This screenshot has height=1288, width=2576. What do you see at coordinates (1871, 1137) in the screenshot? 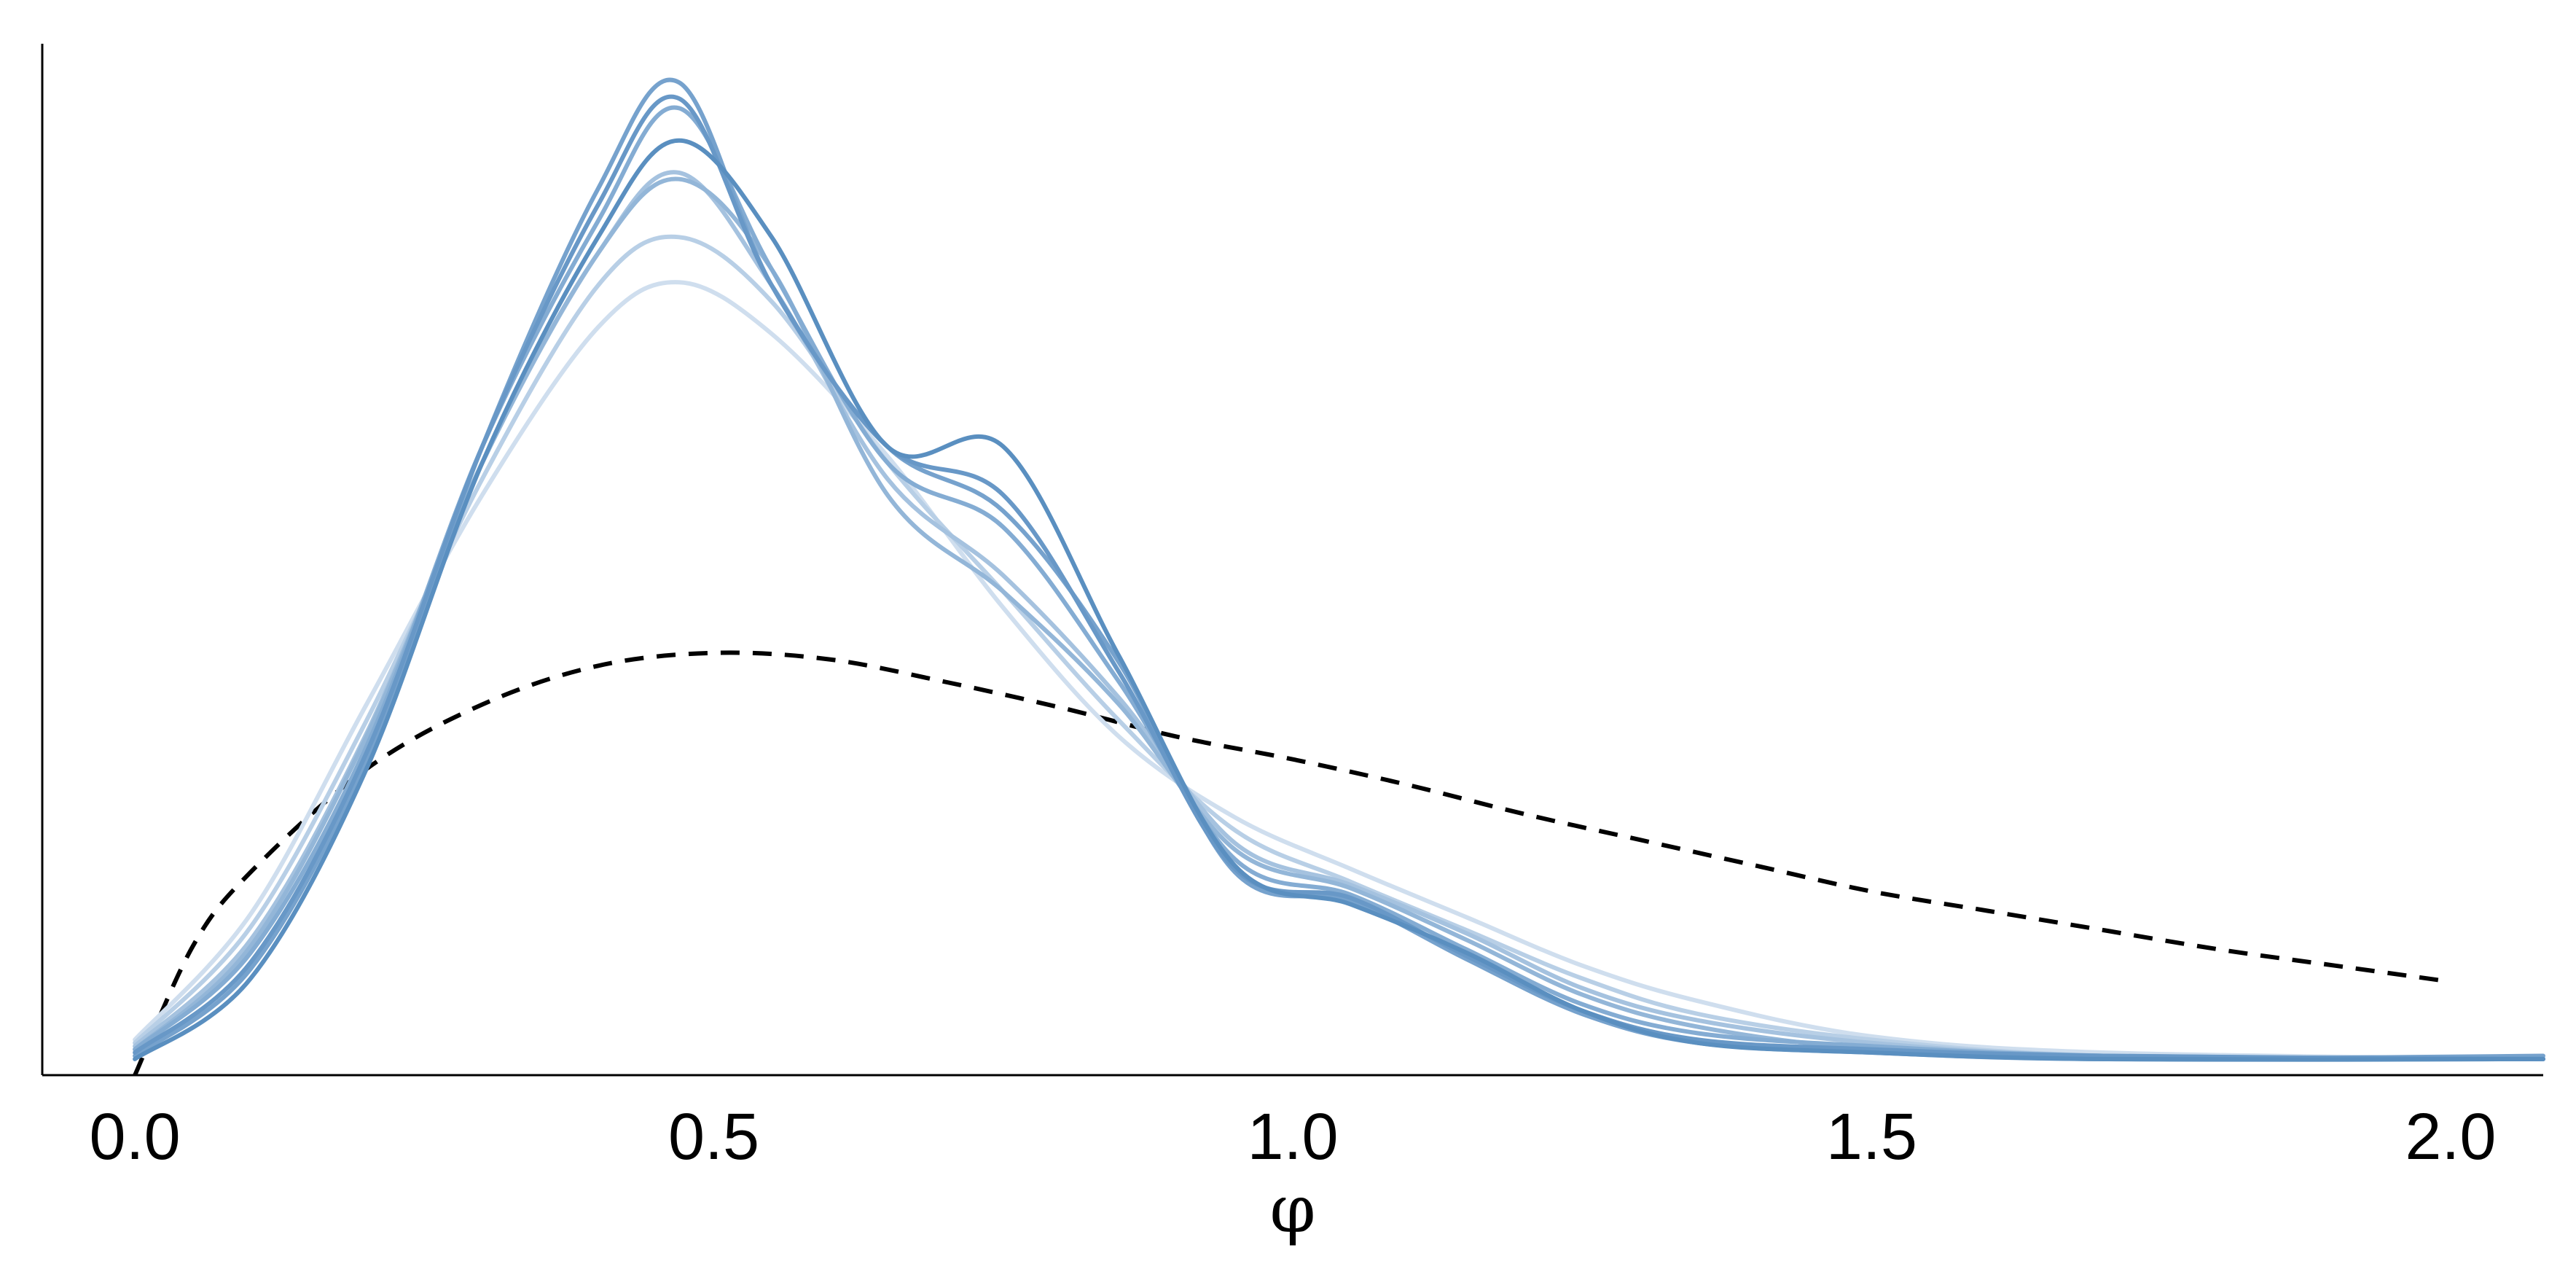
I see `x-tick-label: 1.5` at bounding box center [1871, 1137].